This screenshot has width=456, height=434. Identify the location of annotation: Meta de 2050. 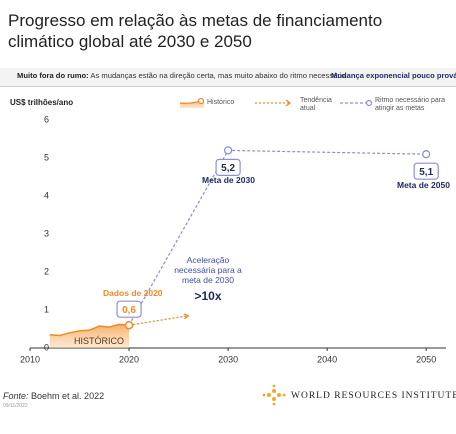
(423, 185).